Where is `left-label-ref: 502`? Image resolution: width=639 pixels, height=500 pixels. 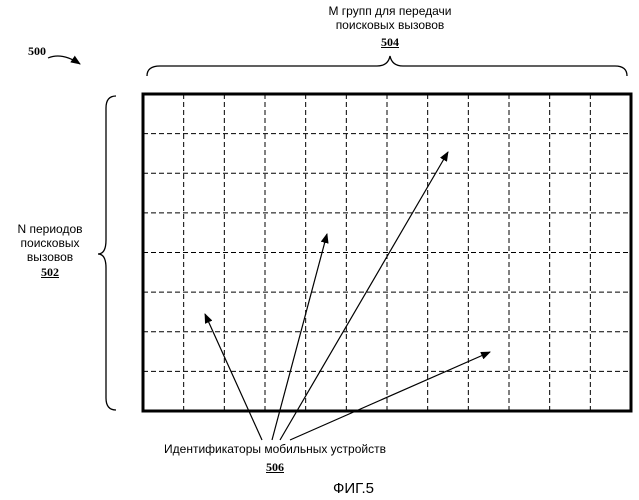 left-label-ref: 502 is located at coordinates (50, 272).